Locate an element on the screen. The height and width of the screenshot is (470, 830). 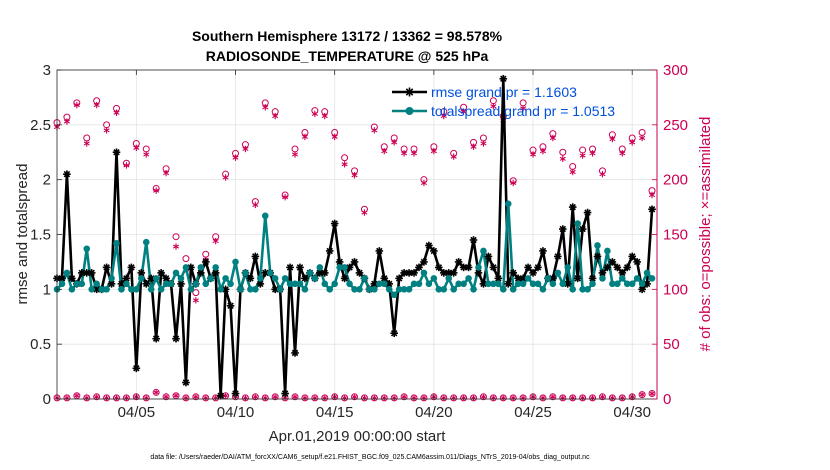
x-tick-label: 04/15 is located at coordinates (335, 412).